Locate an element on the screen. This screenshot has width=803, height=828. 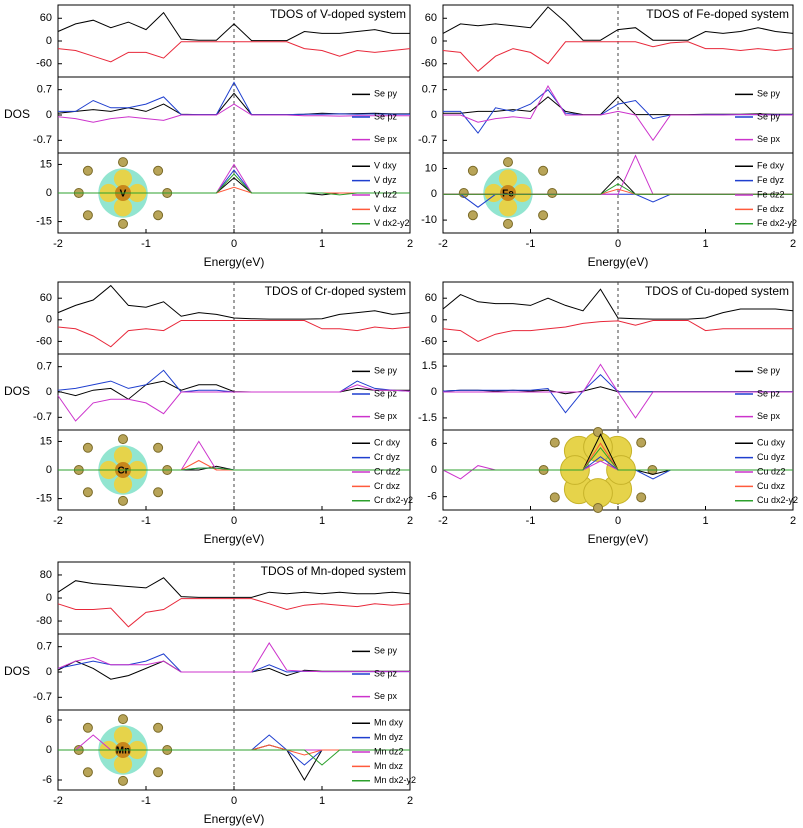
legend-label: Cu dz2 is located at coordinates (771, 471).